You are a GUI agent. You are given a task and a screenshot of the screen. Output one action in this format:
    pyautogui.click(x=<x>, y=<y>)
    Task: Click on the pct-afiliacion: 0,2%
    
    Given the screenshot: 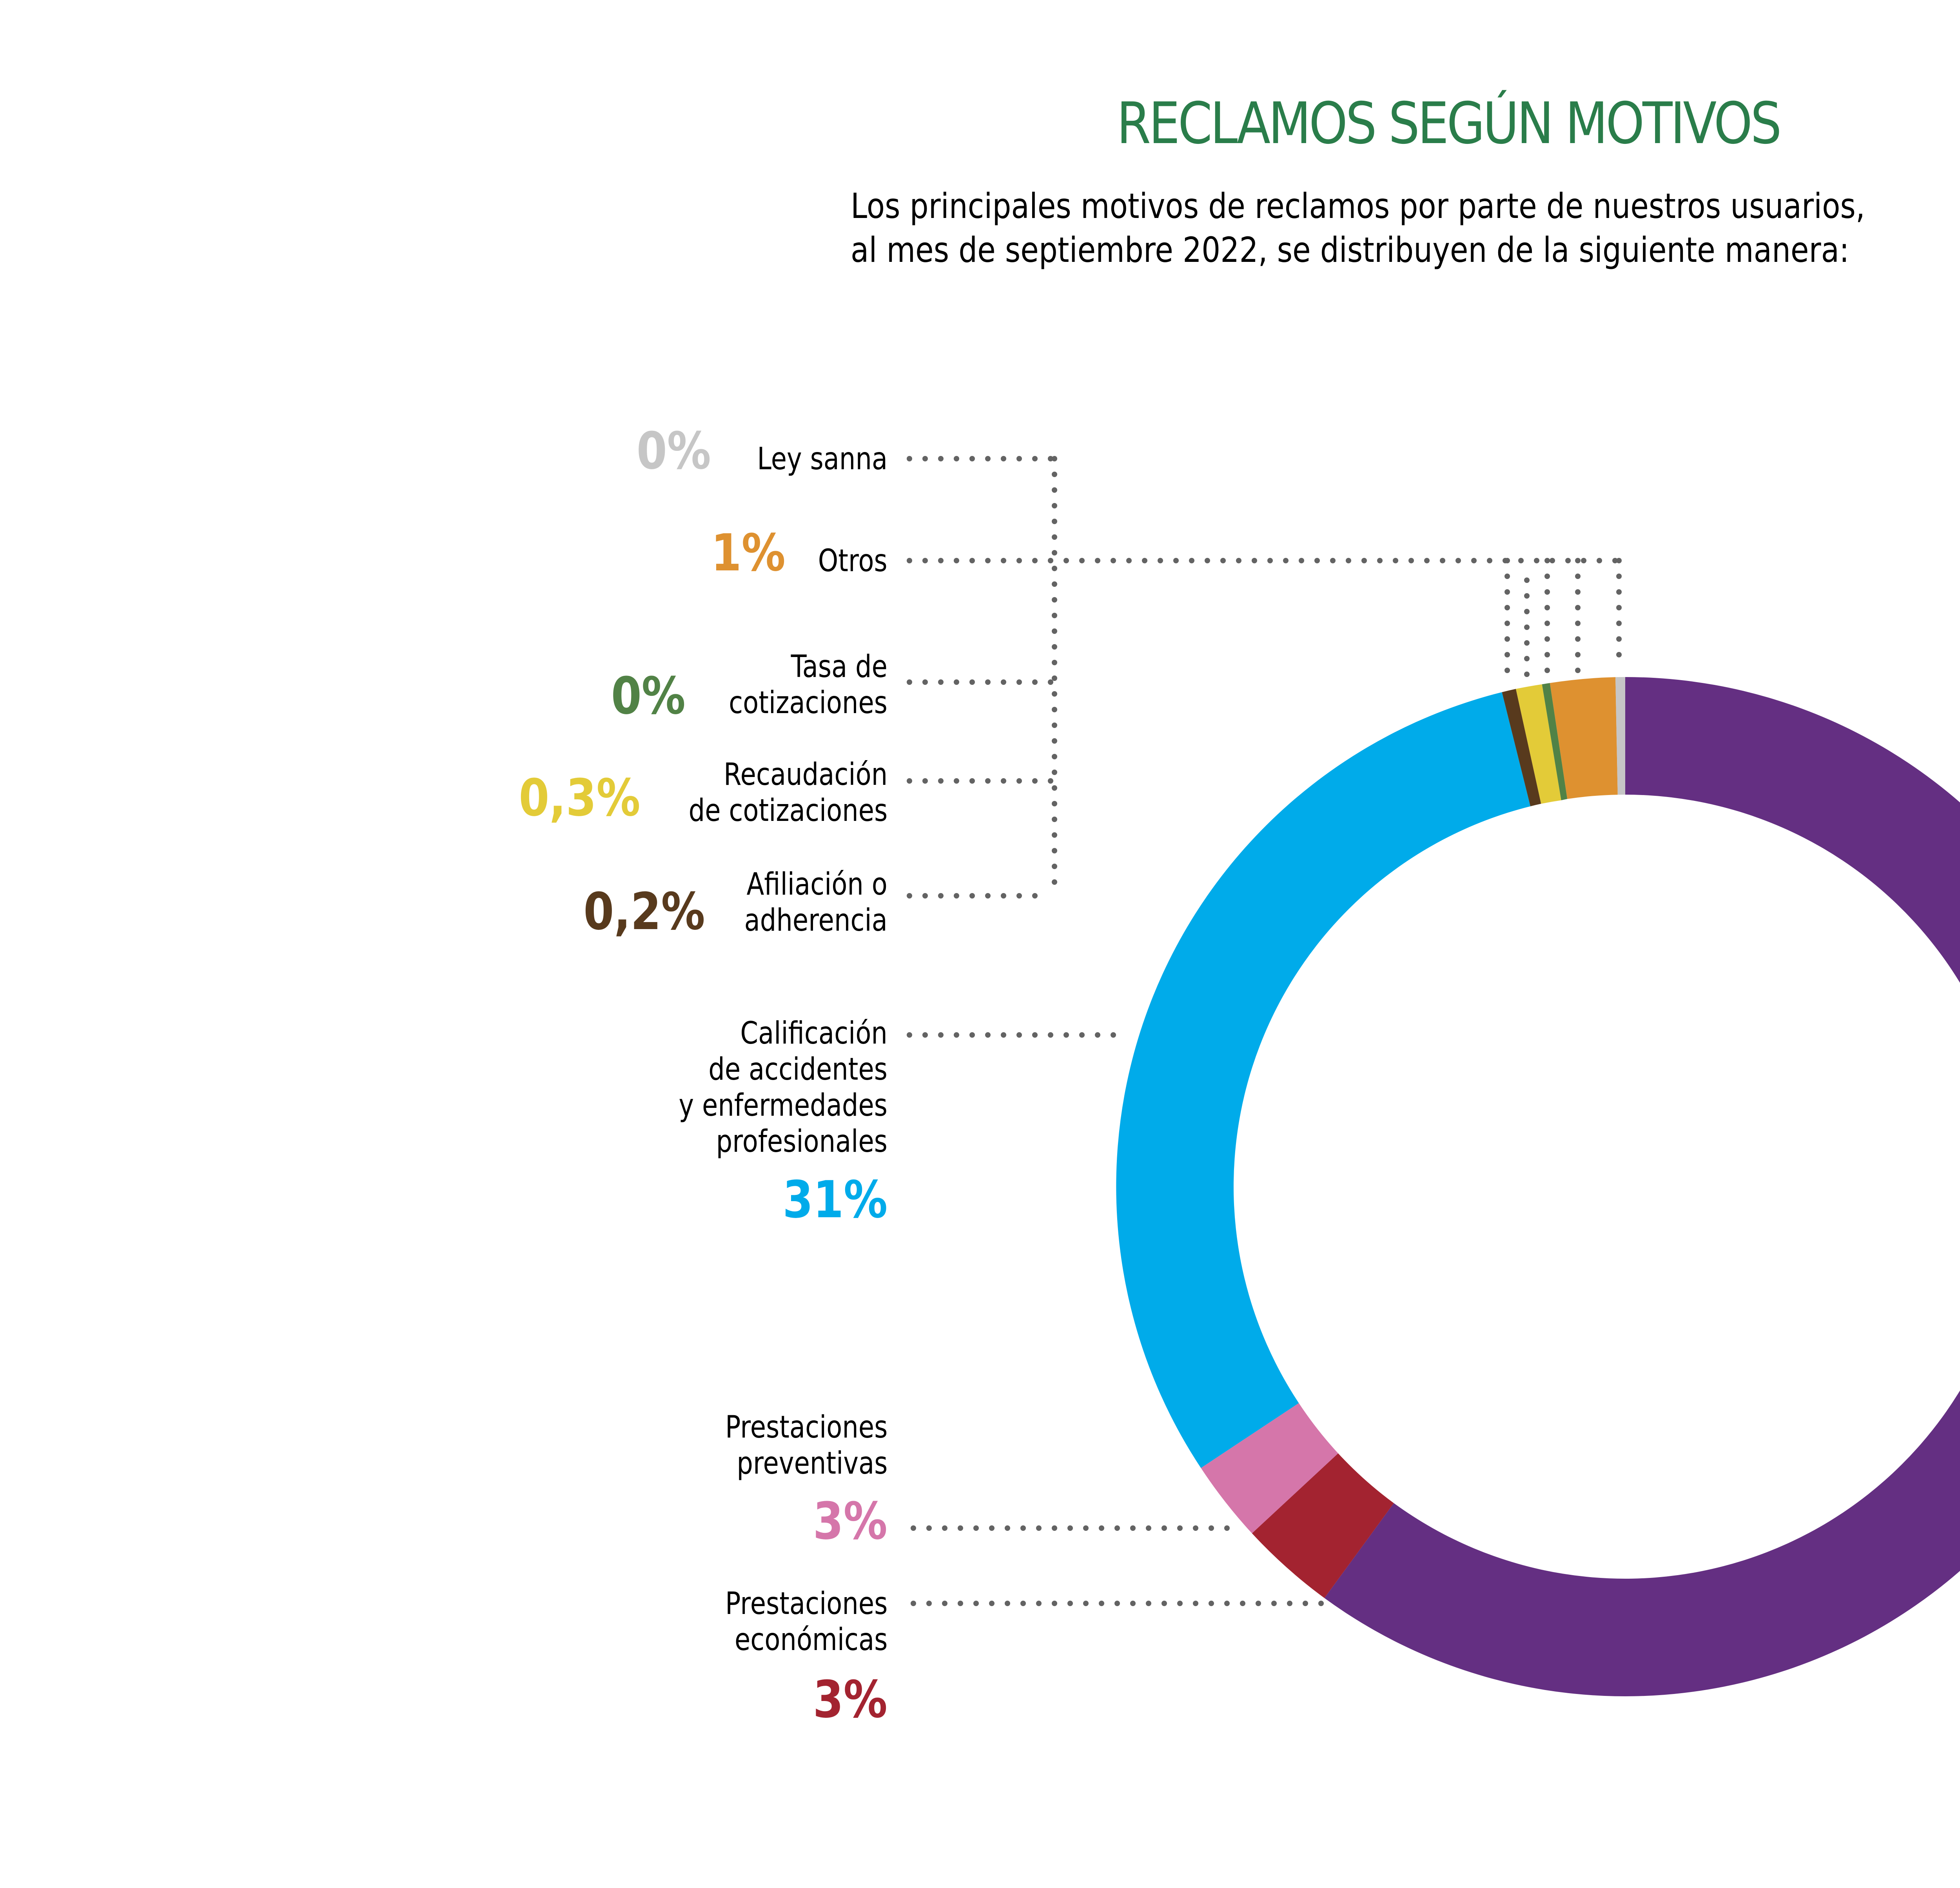 What is the action you would take?
    pyautogui.click(x=644, y=912)
    